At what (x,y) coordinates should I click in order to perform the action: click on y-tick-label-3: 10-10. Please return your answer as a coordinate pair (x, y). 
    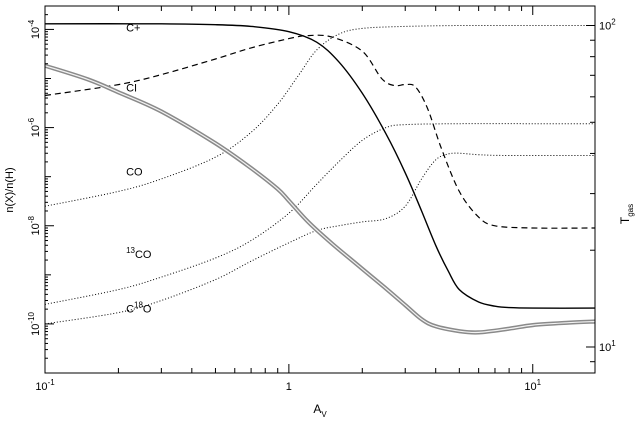
    Looking at the image, I should click on (34, 323).